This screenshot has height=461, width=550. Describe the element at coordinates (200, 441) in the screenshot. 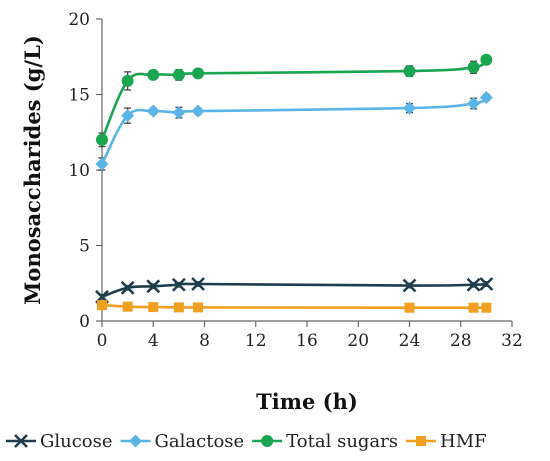

I see `legend-label: Galactose` at that location.